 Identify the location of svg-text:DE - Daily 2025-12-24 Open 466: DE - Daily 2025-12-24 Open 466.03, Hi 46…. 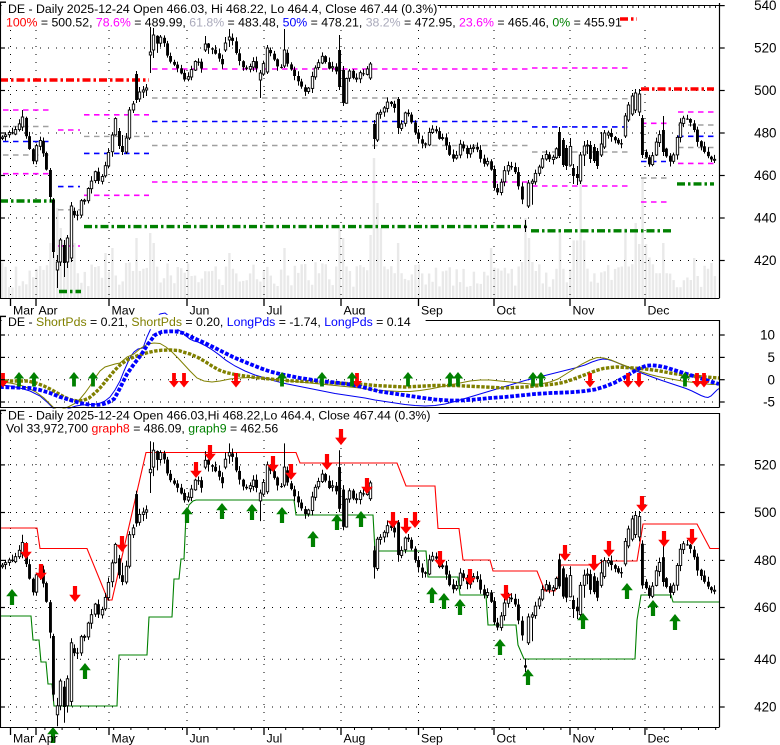
(222, 9).